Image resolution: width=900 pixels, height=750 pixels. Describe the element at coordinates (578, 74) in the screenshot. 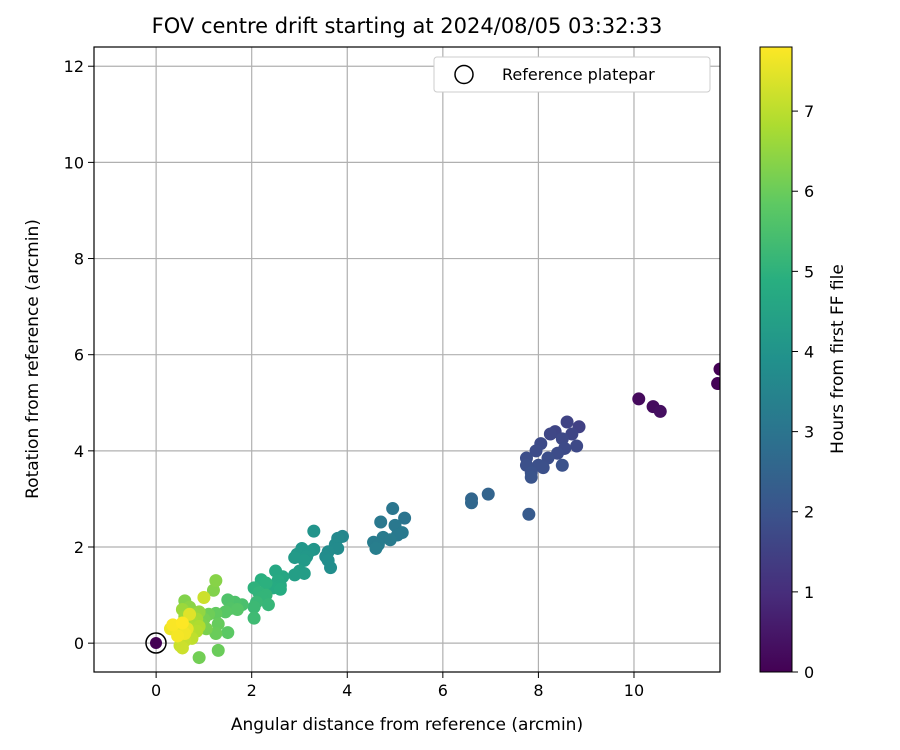

I see `legend-label: Reference platepar` at that location.